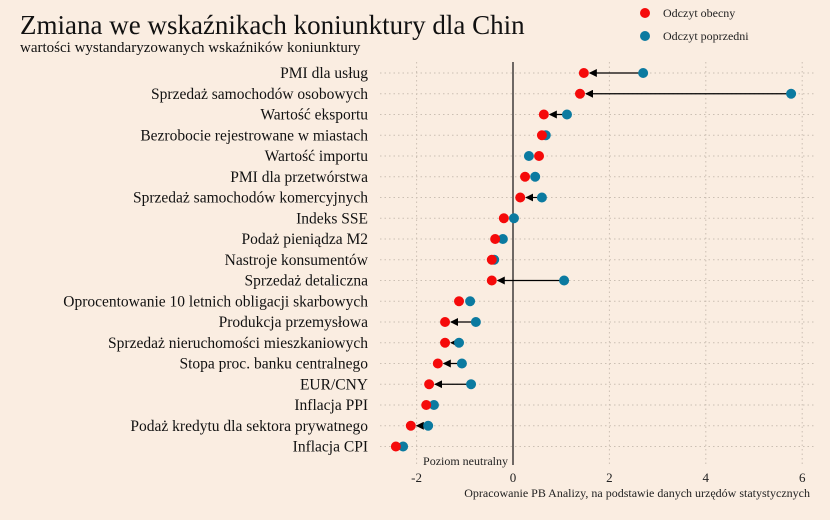  I want to click on x-tick-label: 6, so click(802, 477).